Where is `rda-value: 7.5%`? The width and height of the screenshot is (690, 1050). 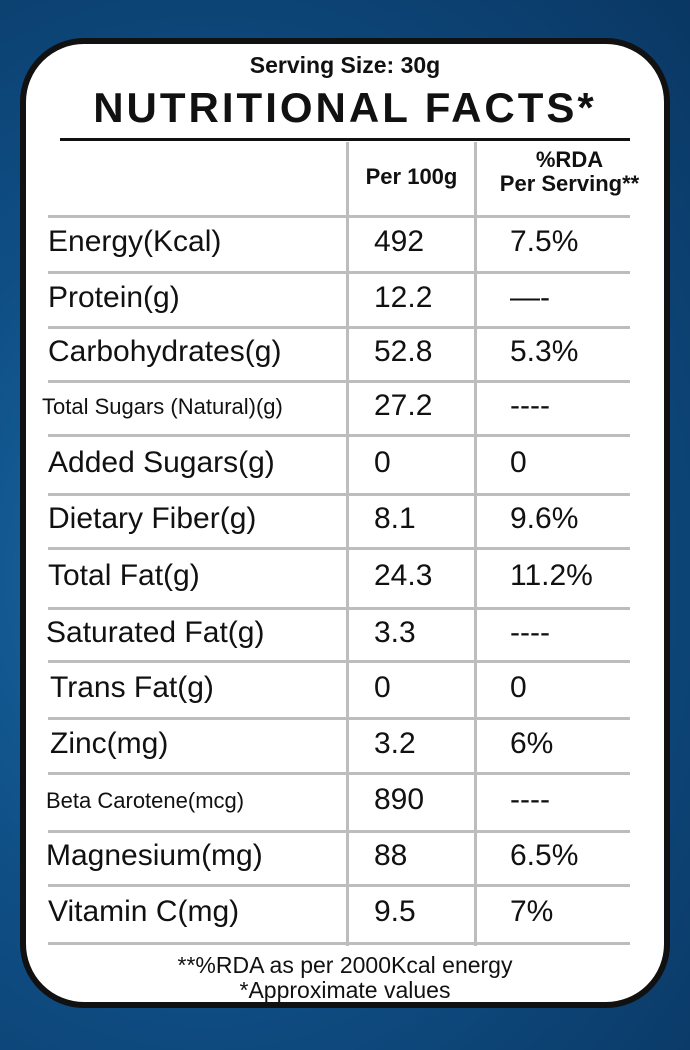
rda-value: 7.5% is located at coordinates (544, 242).